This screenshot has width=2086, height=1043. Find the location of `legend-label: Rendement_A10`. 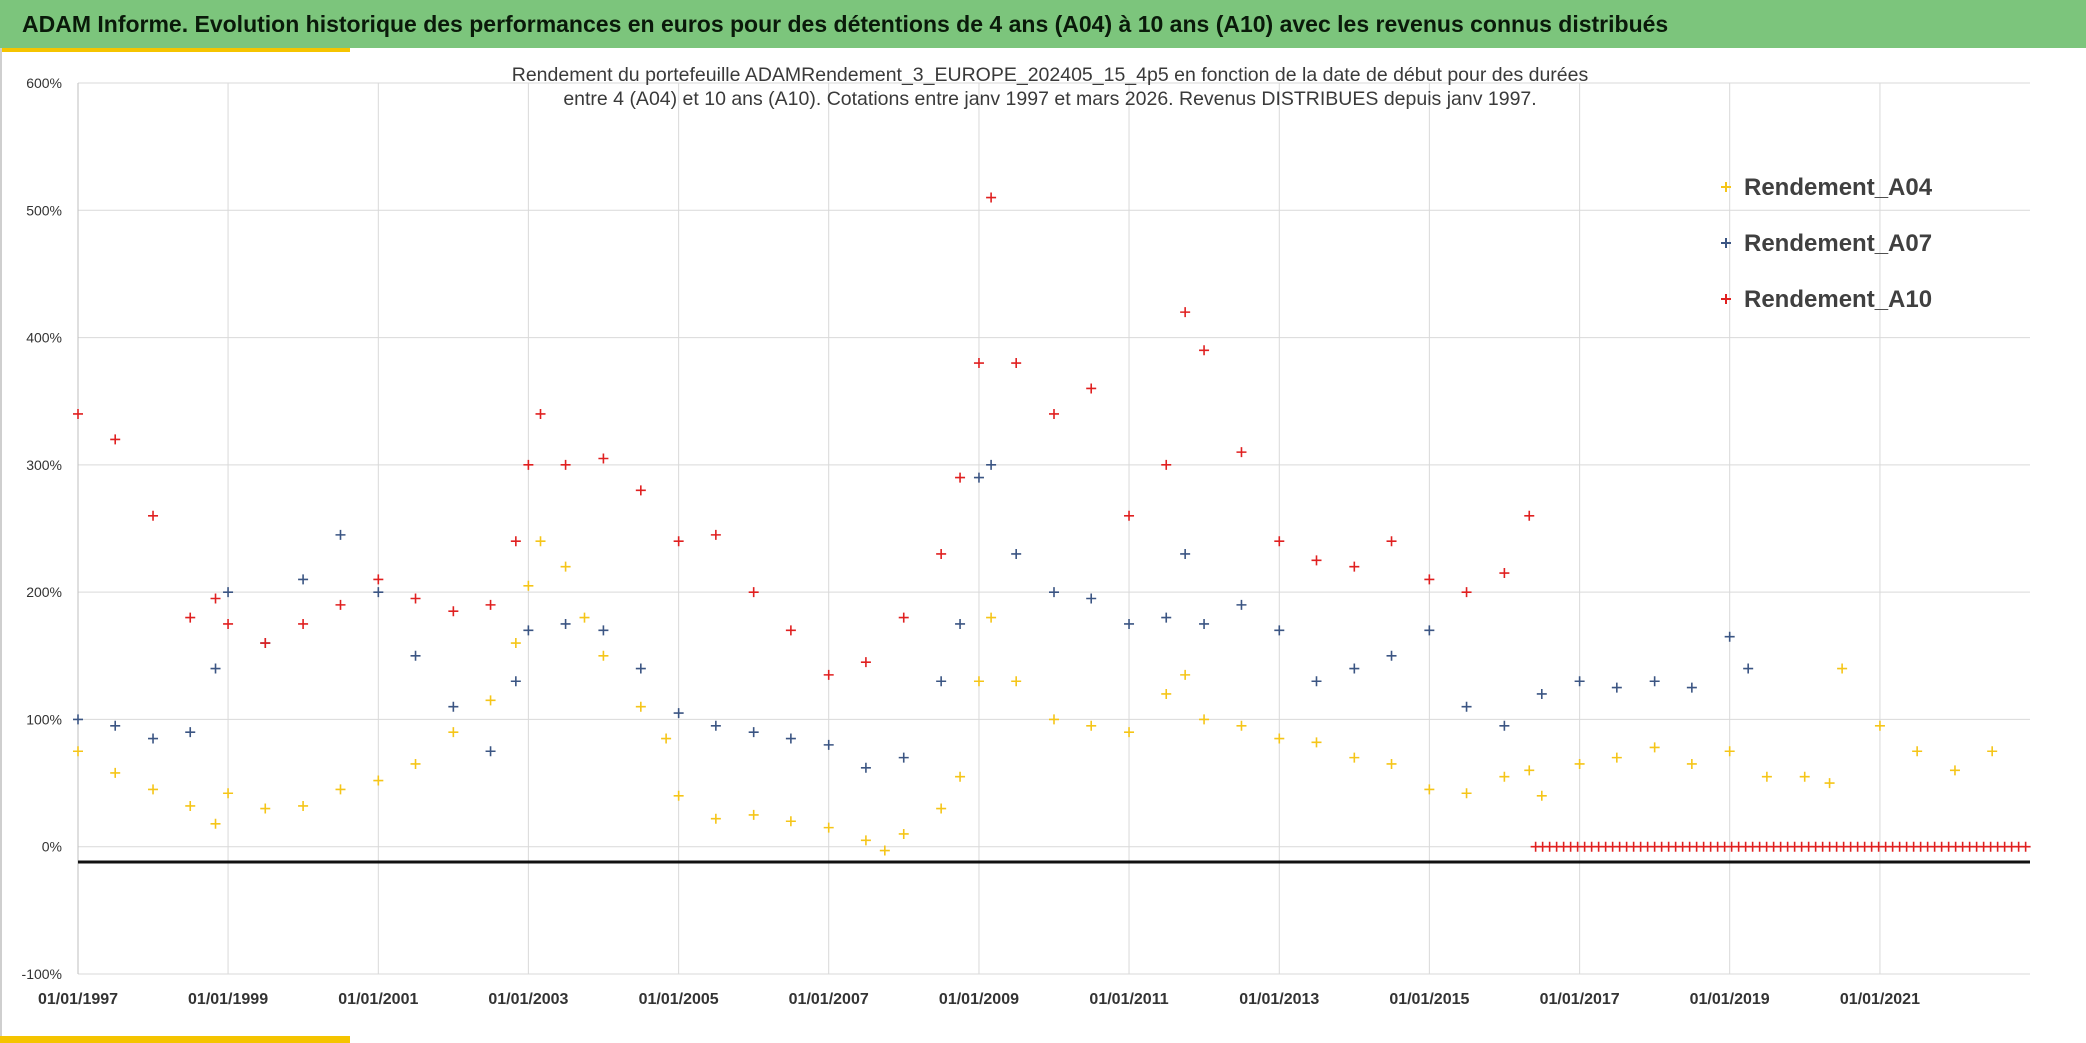

legend-label: Rendement_A10 is located at coordinates (1838, 299).